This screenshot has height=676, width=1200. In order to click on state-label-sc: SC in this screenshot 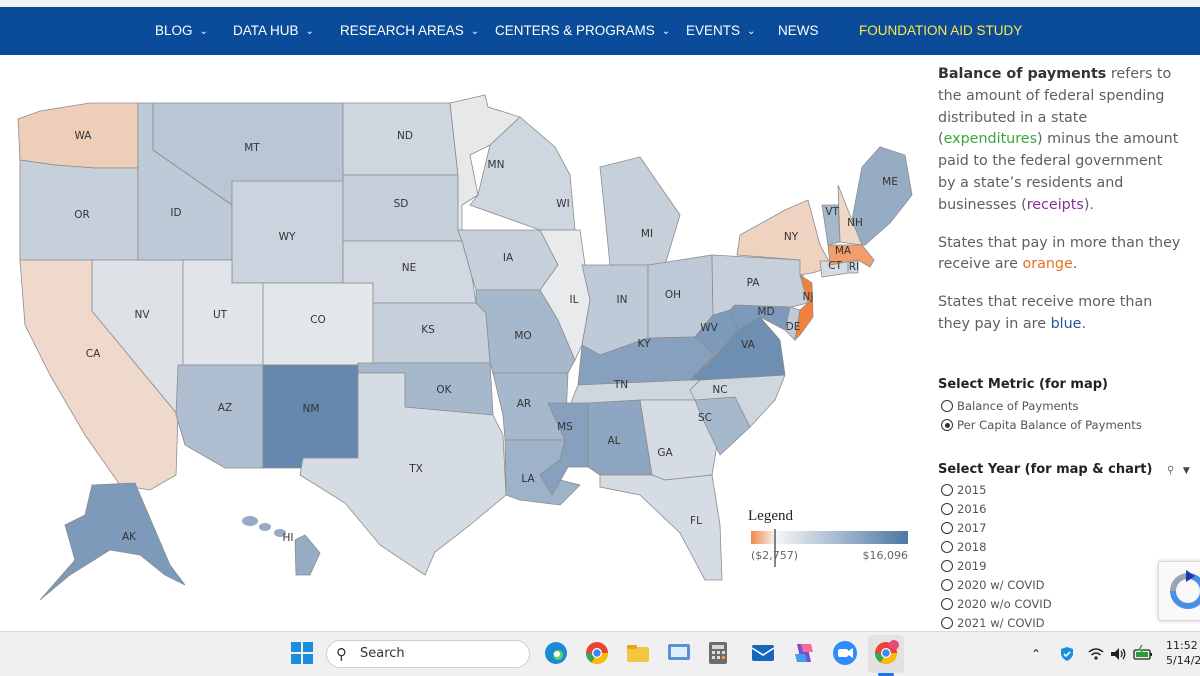, I will do `click(705, 418)`.